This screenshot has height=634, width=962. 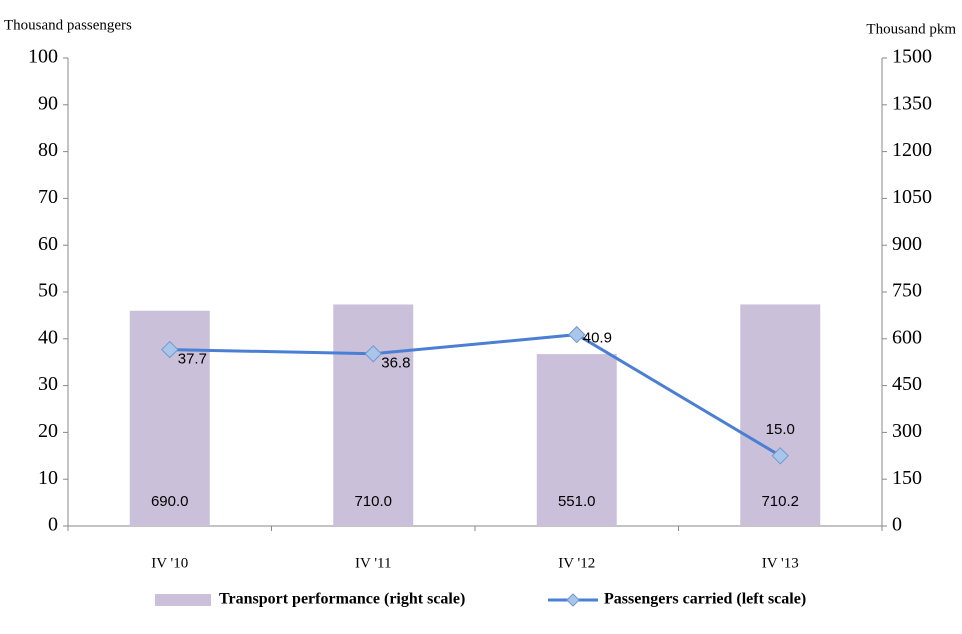 I want to click on y2-tick-label: 150, so click(x=907, y=478).